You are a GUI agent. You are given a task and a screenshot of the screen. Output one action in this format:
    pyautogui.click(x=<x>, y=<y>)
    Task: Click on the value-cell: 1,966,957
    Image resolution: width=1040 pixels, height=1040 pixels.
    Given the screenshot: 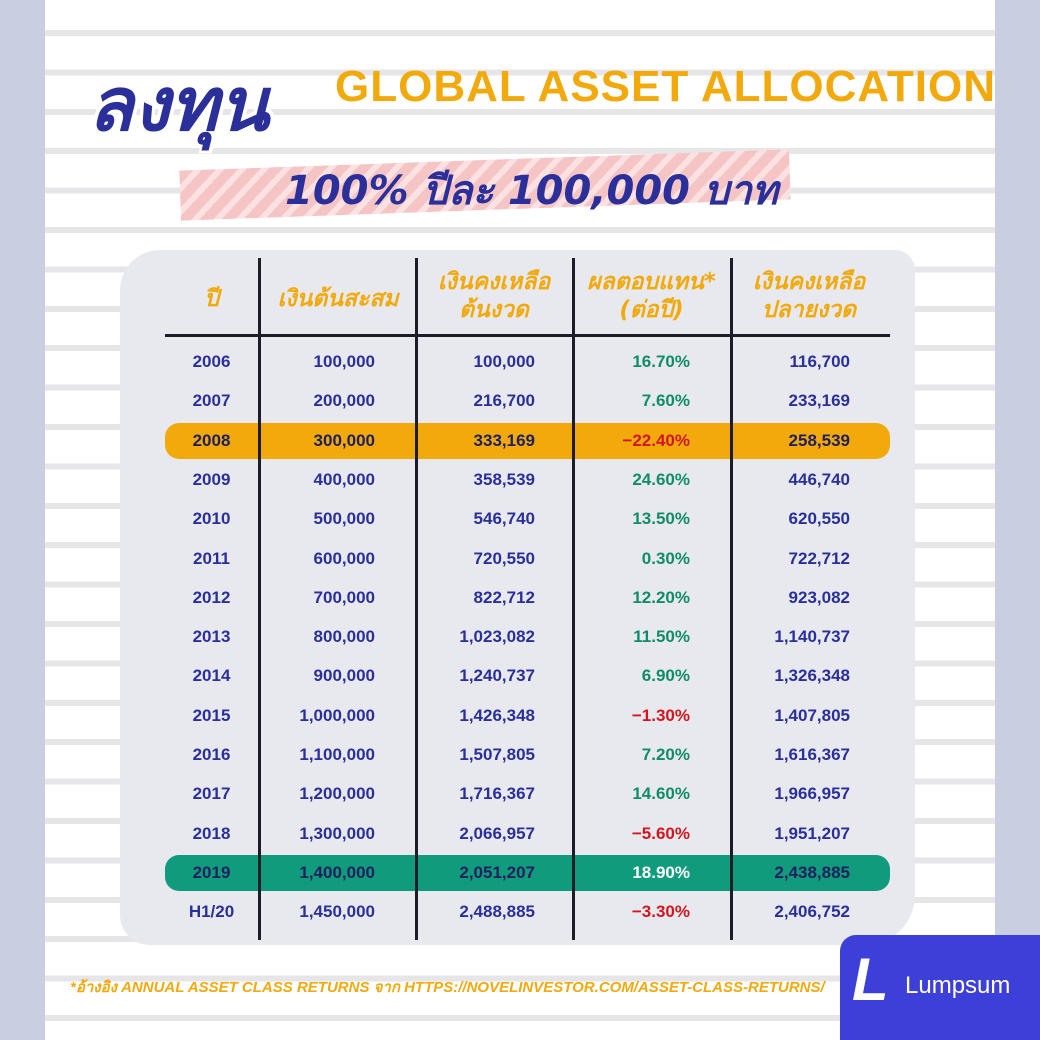 What is the action you would take?
    pyautogui.click(x=812, y=794)
    